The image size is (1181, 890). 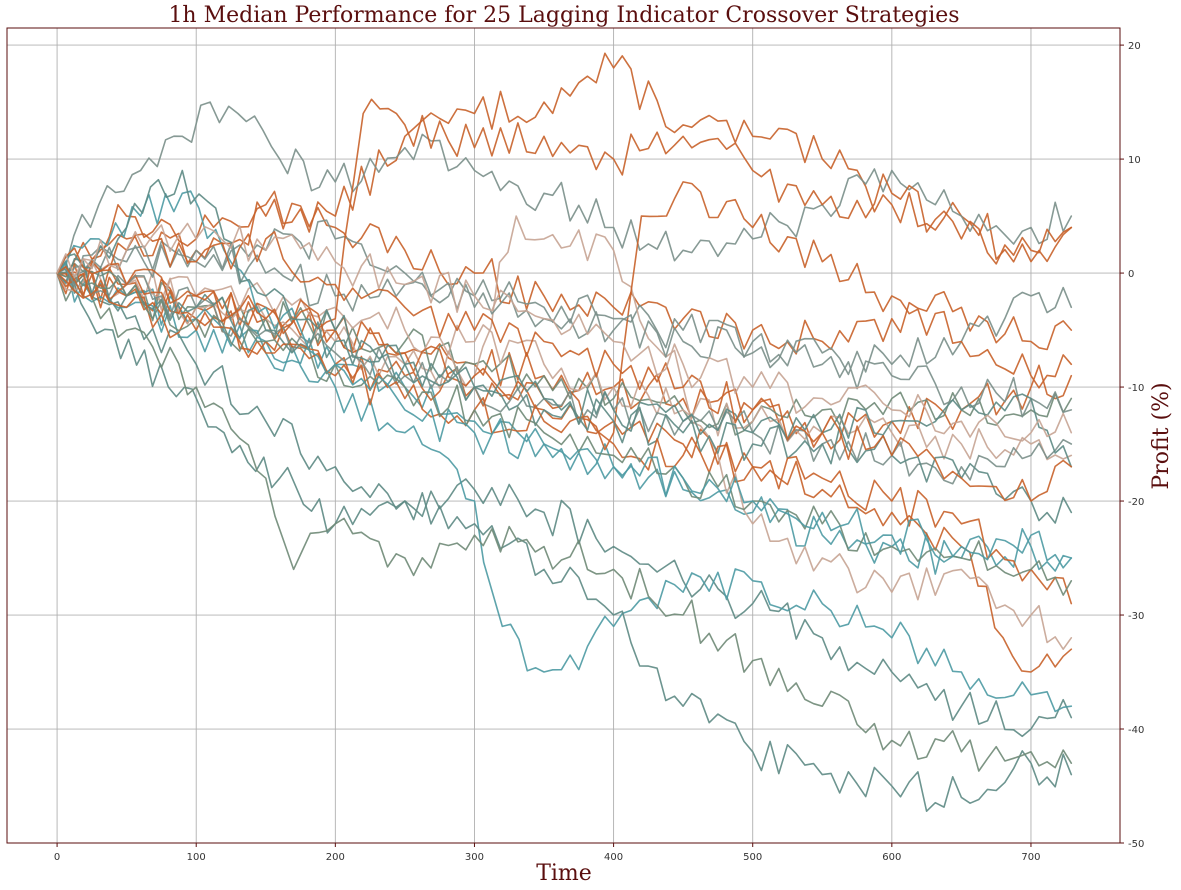 What do you see at coordinates (1132, 445) in the screenshot?
I see `y-axis-ticks: -50 -40 -30 -20 -10 0 10 20` at bounding box center [1132, 445].